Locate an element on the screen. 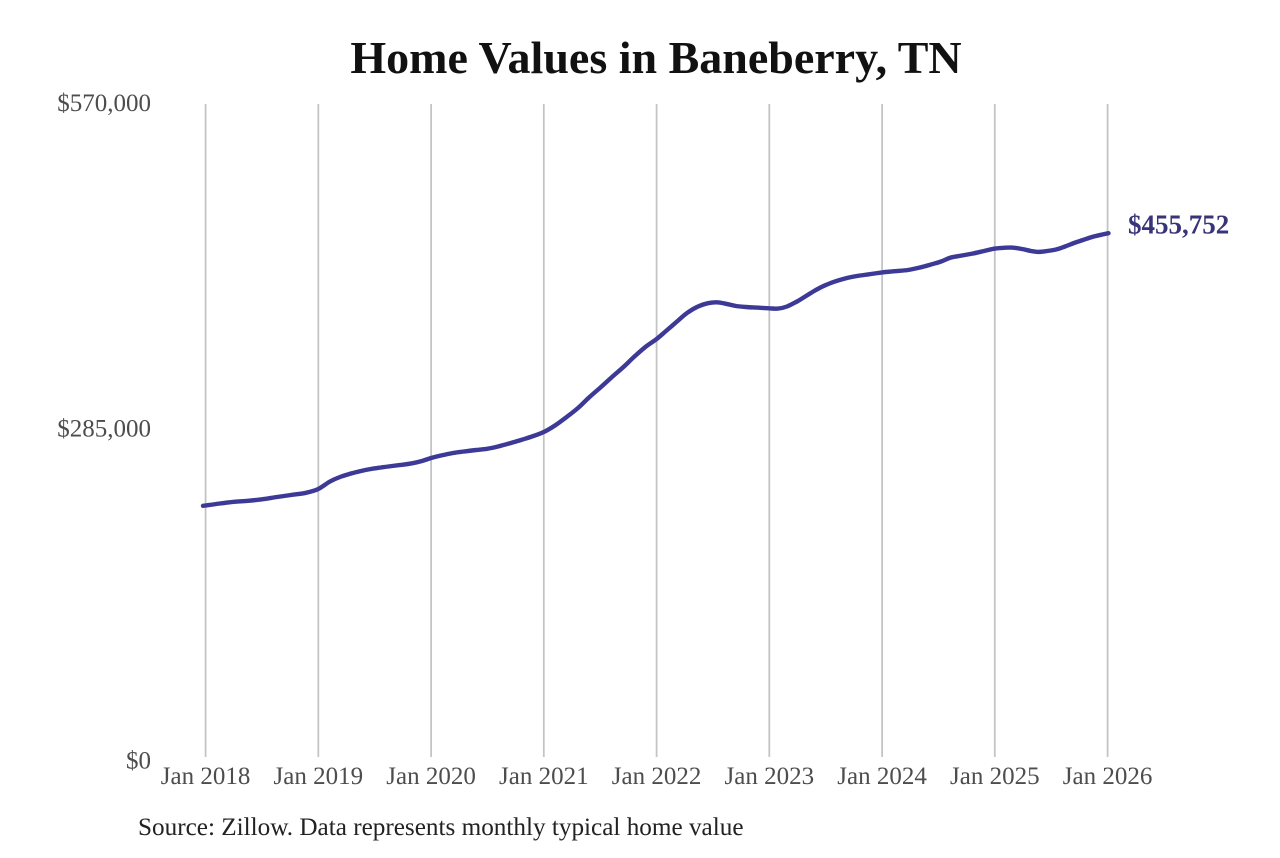 The width and height of the screenshot is (1280, 858). svg-text: Jan 2025 is located at coordinates (995, 776).